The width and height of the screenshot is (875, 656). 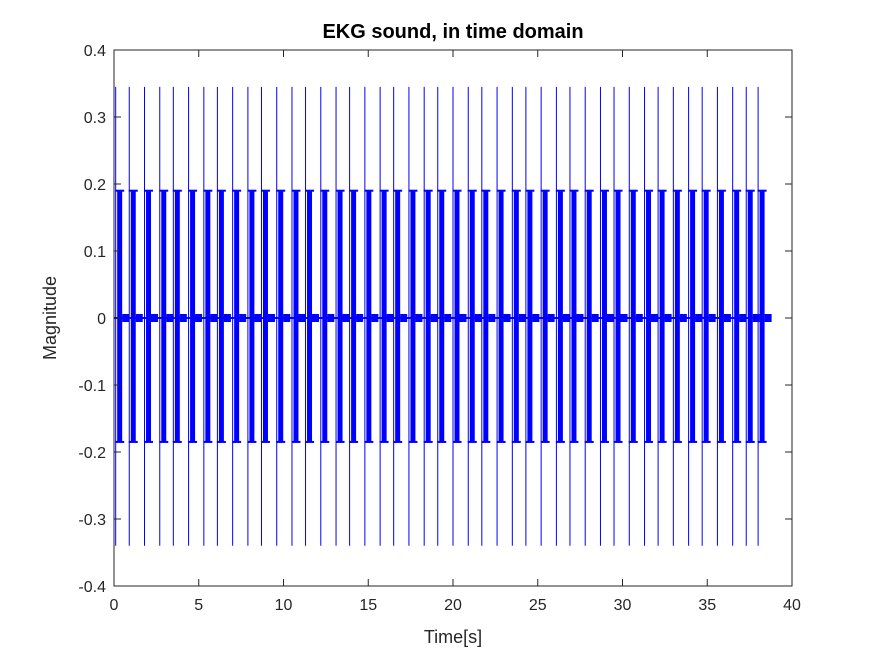 I want to click on y-tick-label: 0.3, so click(x=95, y=118).